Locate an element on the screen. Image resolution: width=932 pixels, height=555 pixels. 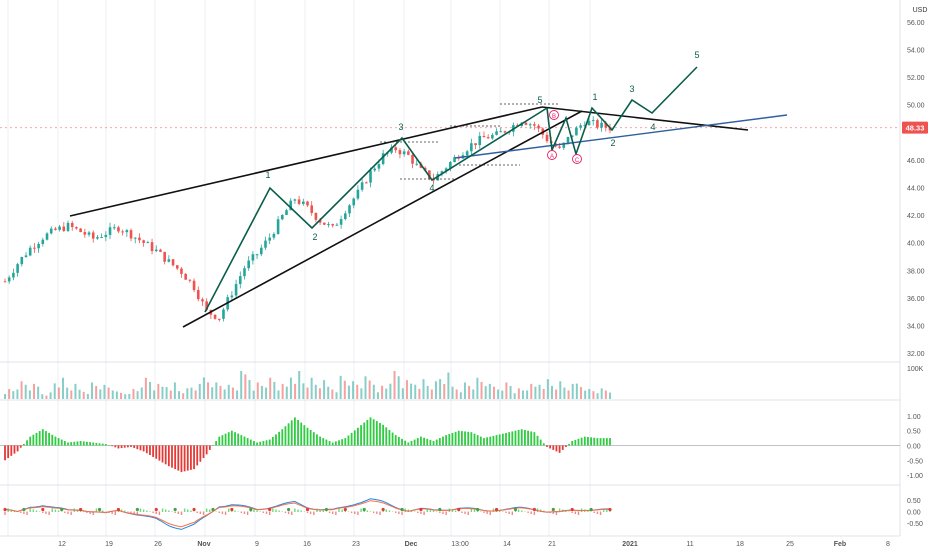
time-tick-label: 19 is located at coordinates (109, 544).